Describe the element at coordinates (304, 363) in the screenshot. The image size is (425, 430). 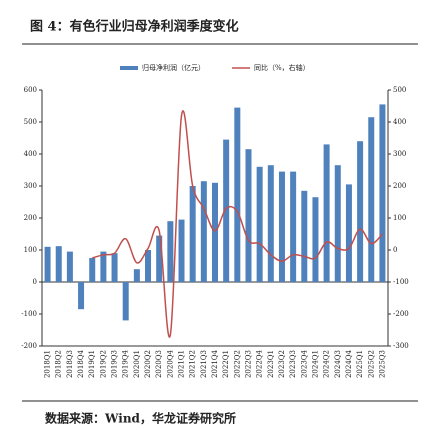
I see `x-tick-label: 2023Q4` at that location.